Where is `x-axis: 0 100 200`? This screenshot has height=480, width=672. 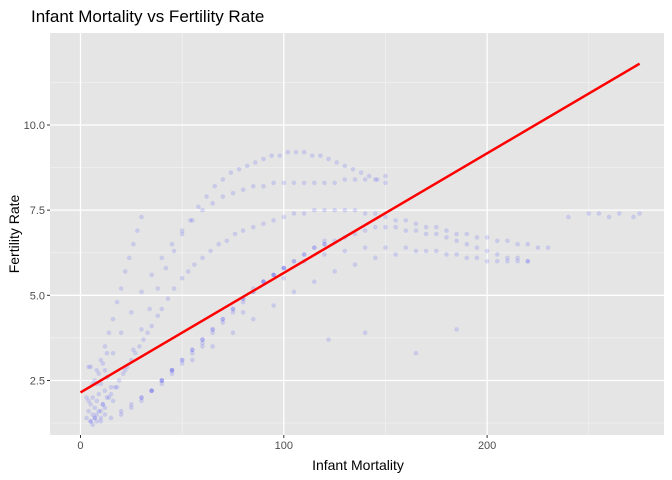
x-axis: 0 100 200 is located at coordinates (286, 443).